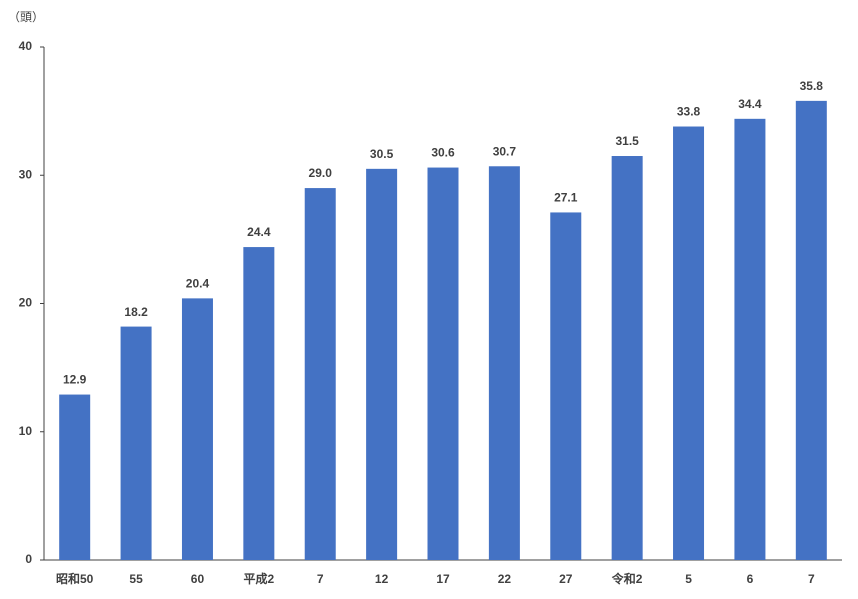 This screenshot has width=858, height=599. Describe the element at coordinates (26, 431) in the screenshot. I see `y-tick-label: 10` at that location.